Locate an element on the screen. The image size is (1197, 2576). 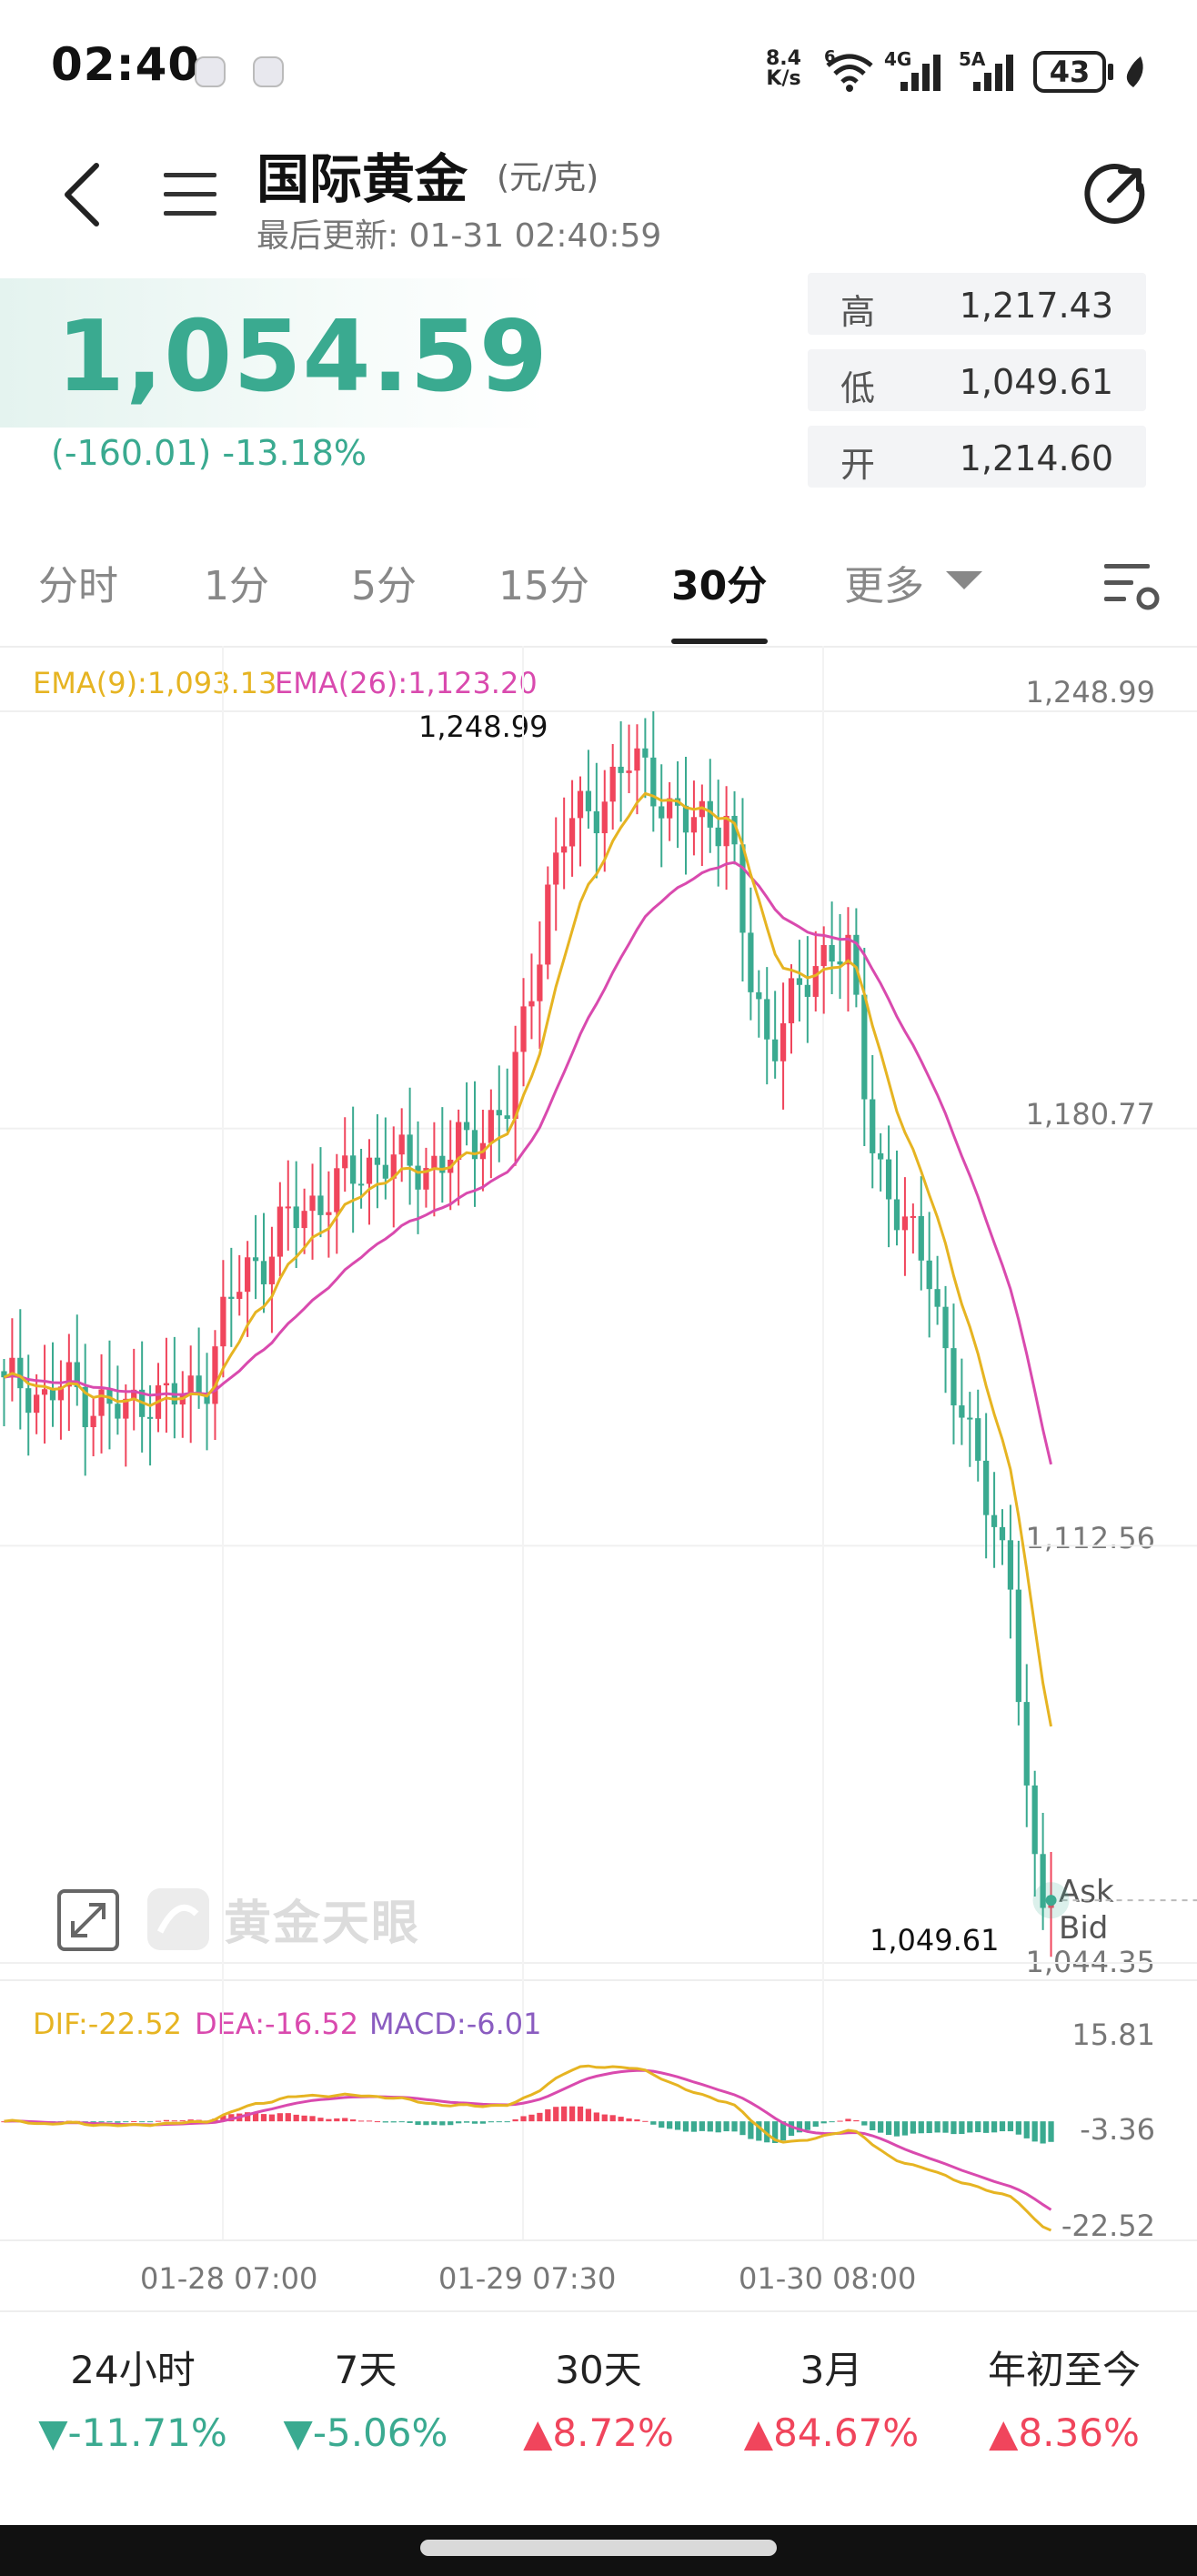
y-axis-label: 1,248.99 is located at coordinates (1090, 692).